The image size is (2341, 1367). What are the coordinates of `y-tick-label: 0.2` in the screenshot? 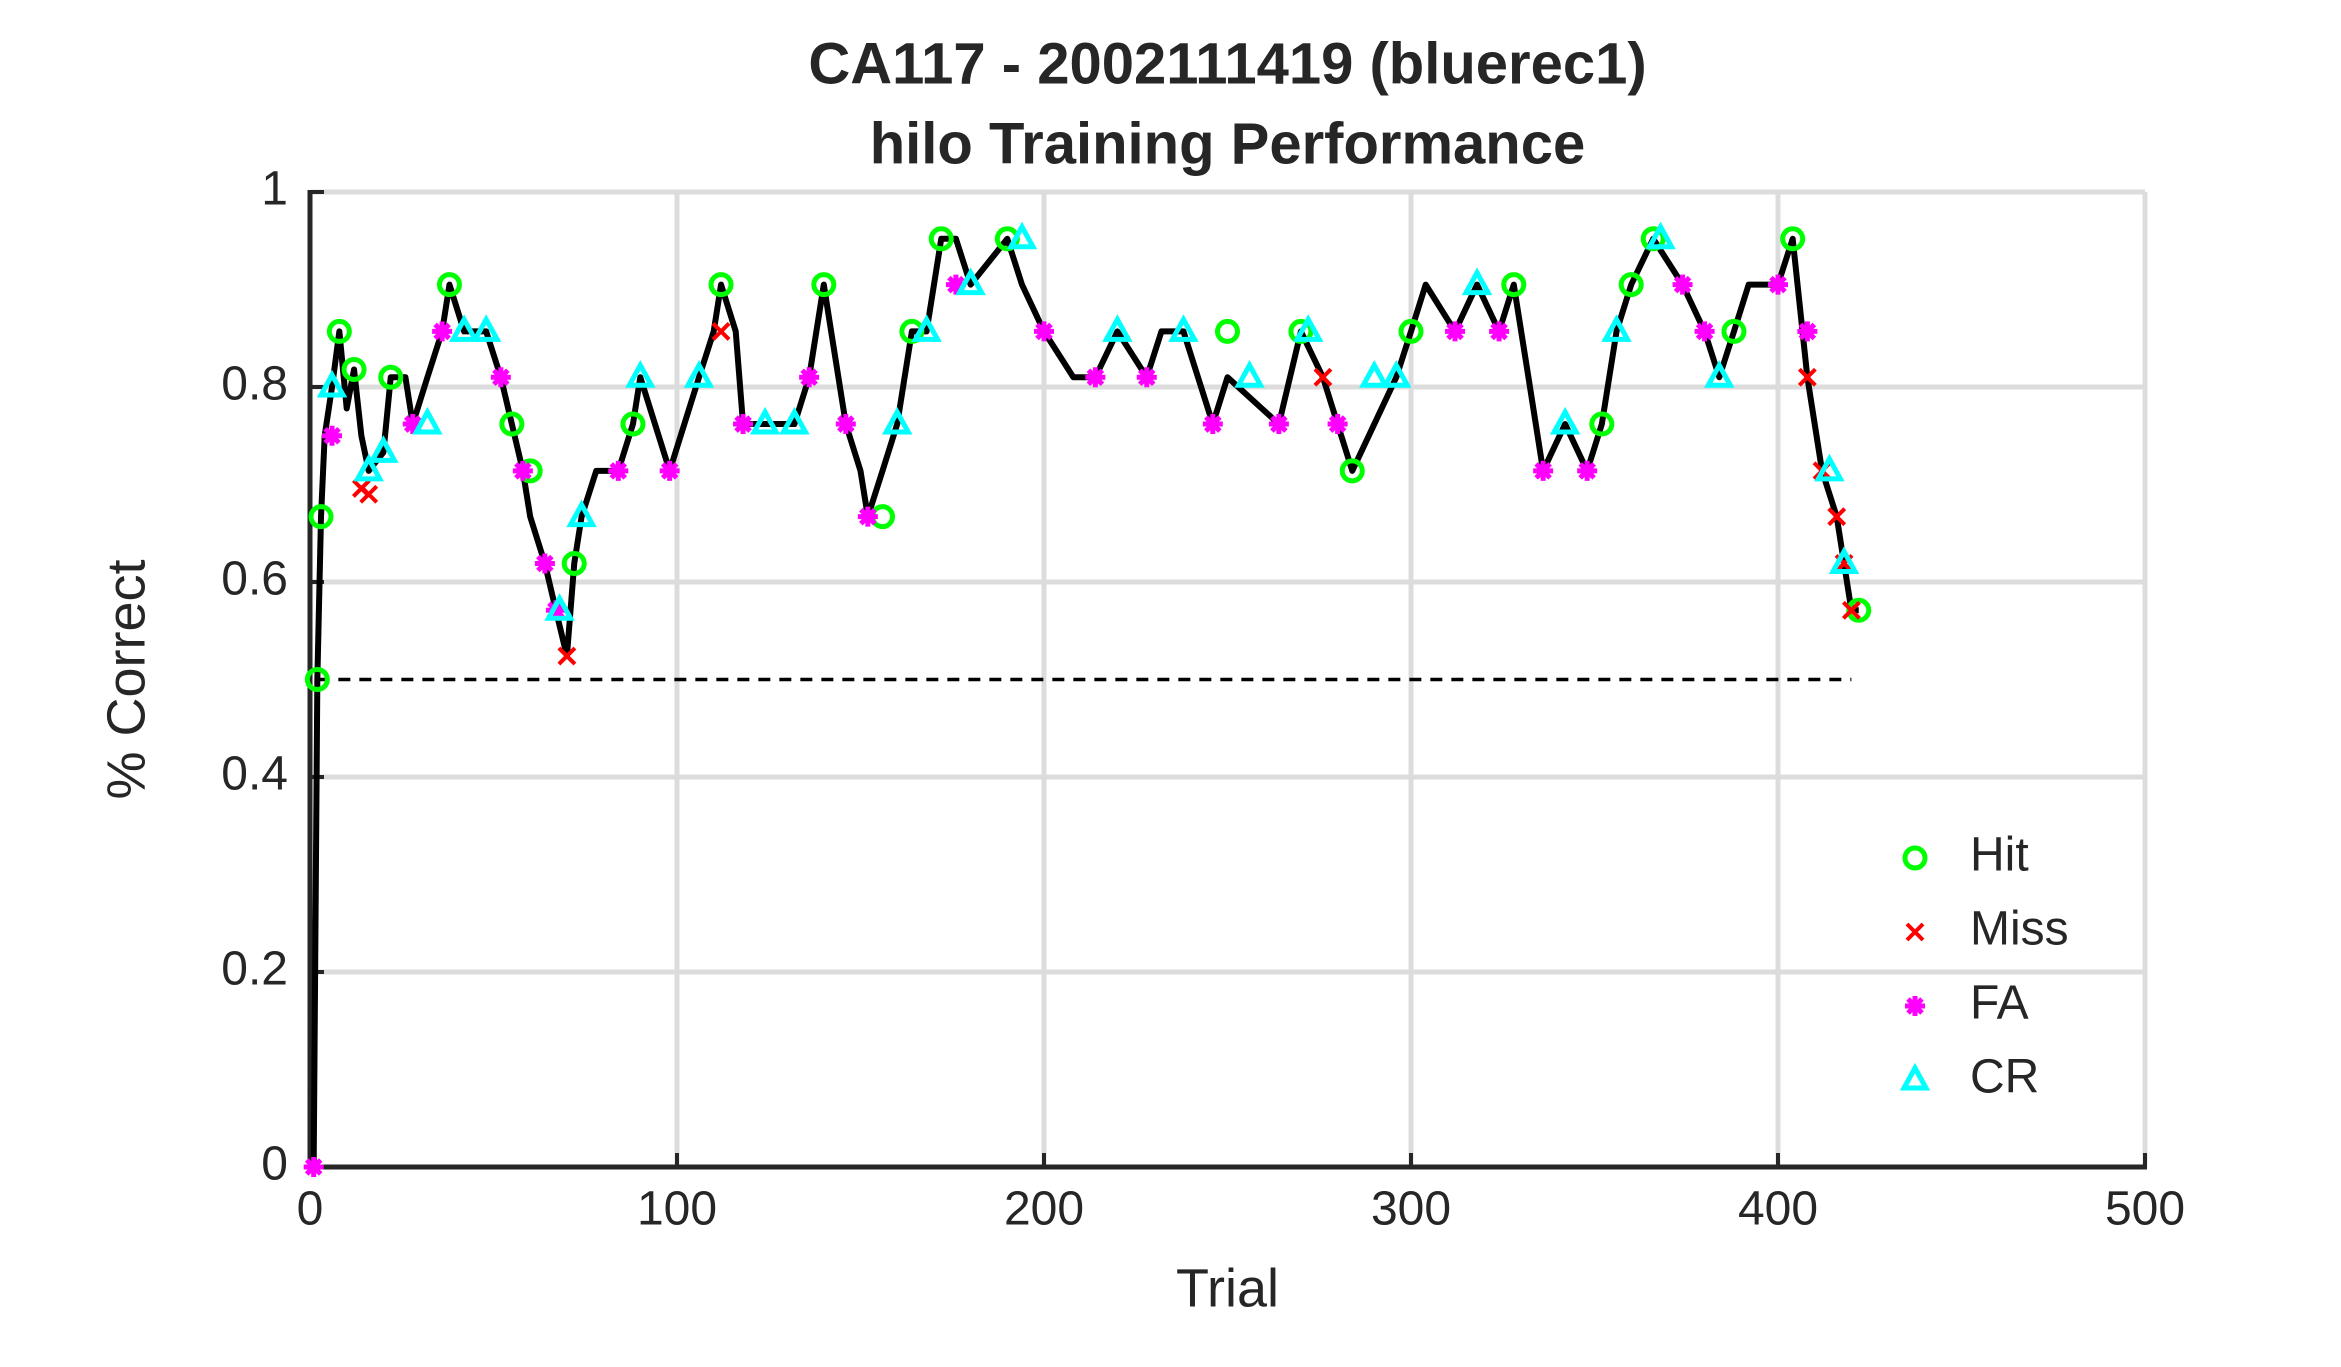 It's located at (254, 969).